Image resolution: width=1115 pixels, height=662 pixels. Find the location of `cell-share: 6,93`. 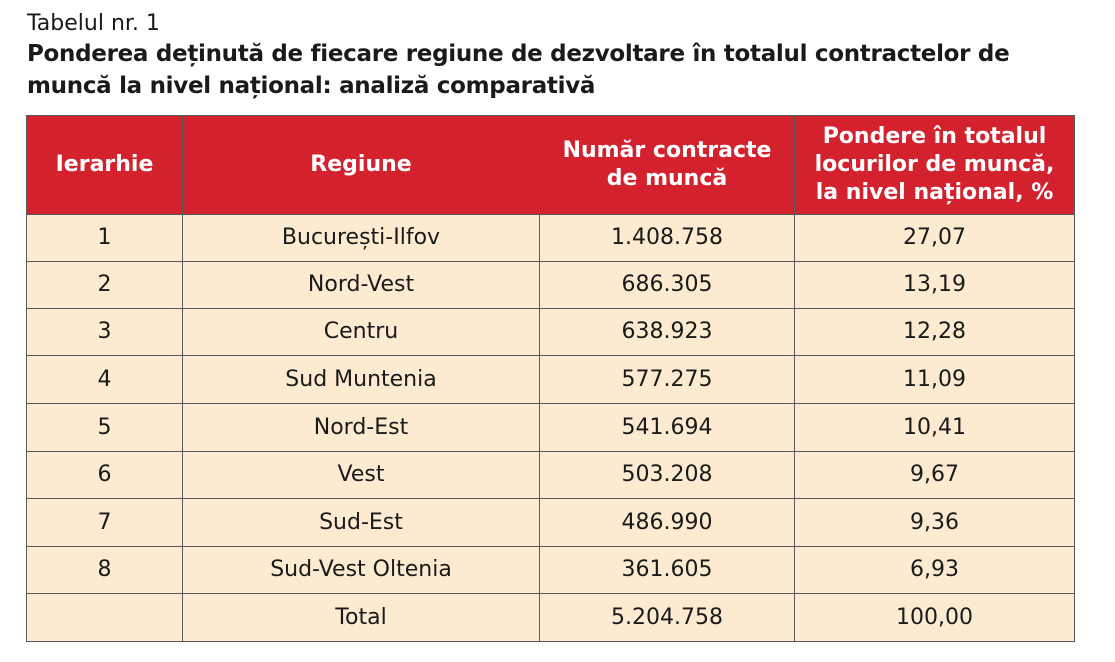

cell-share: 6,93 is located at coordinates (934, 570).